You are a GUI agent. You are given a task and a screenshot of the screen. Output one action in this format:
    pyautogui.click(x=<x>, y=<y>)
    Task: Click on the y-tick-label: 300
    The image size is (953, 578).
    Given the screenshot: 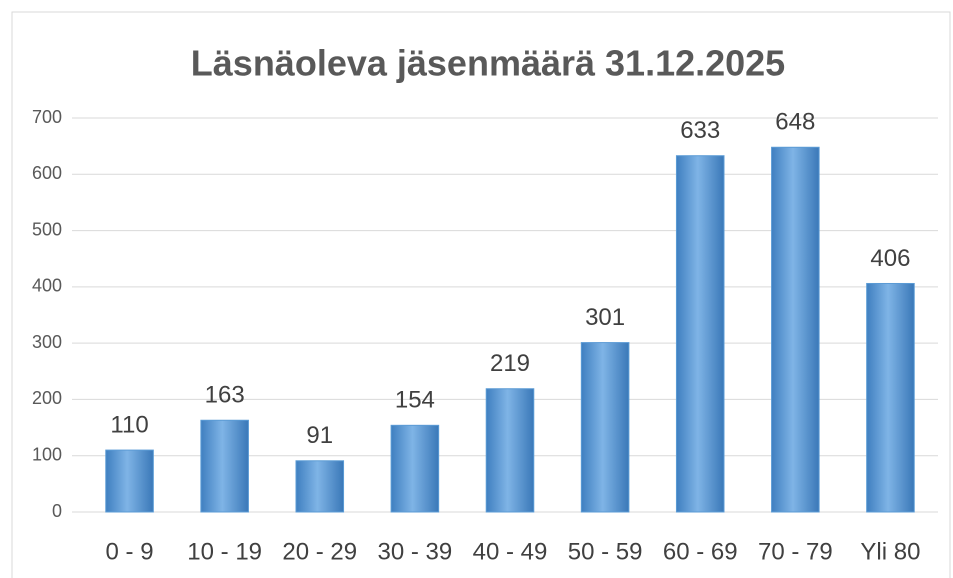 What is the action you would take?
    pyautogui.click(x=47, y=342)
    